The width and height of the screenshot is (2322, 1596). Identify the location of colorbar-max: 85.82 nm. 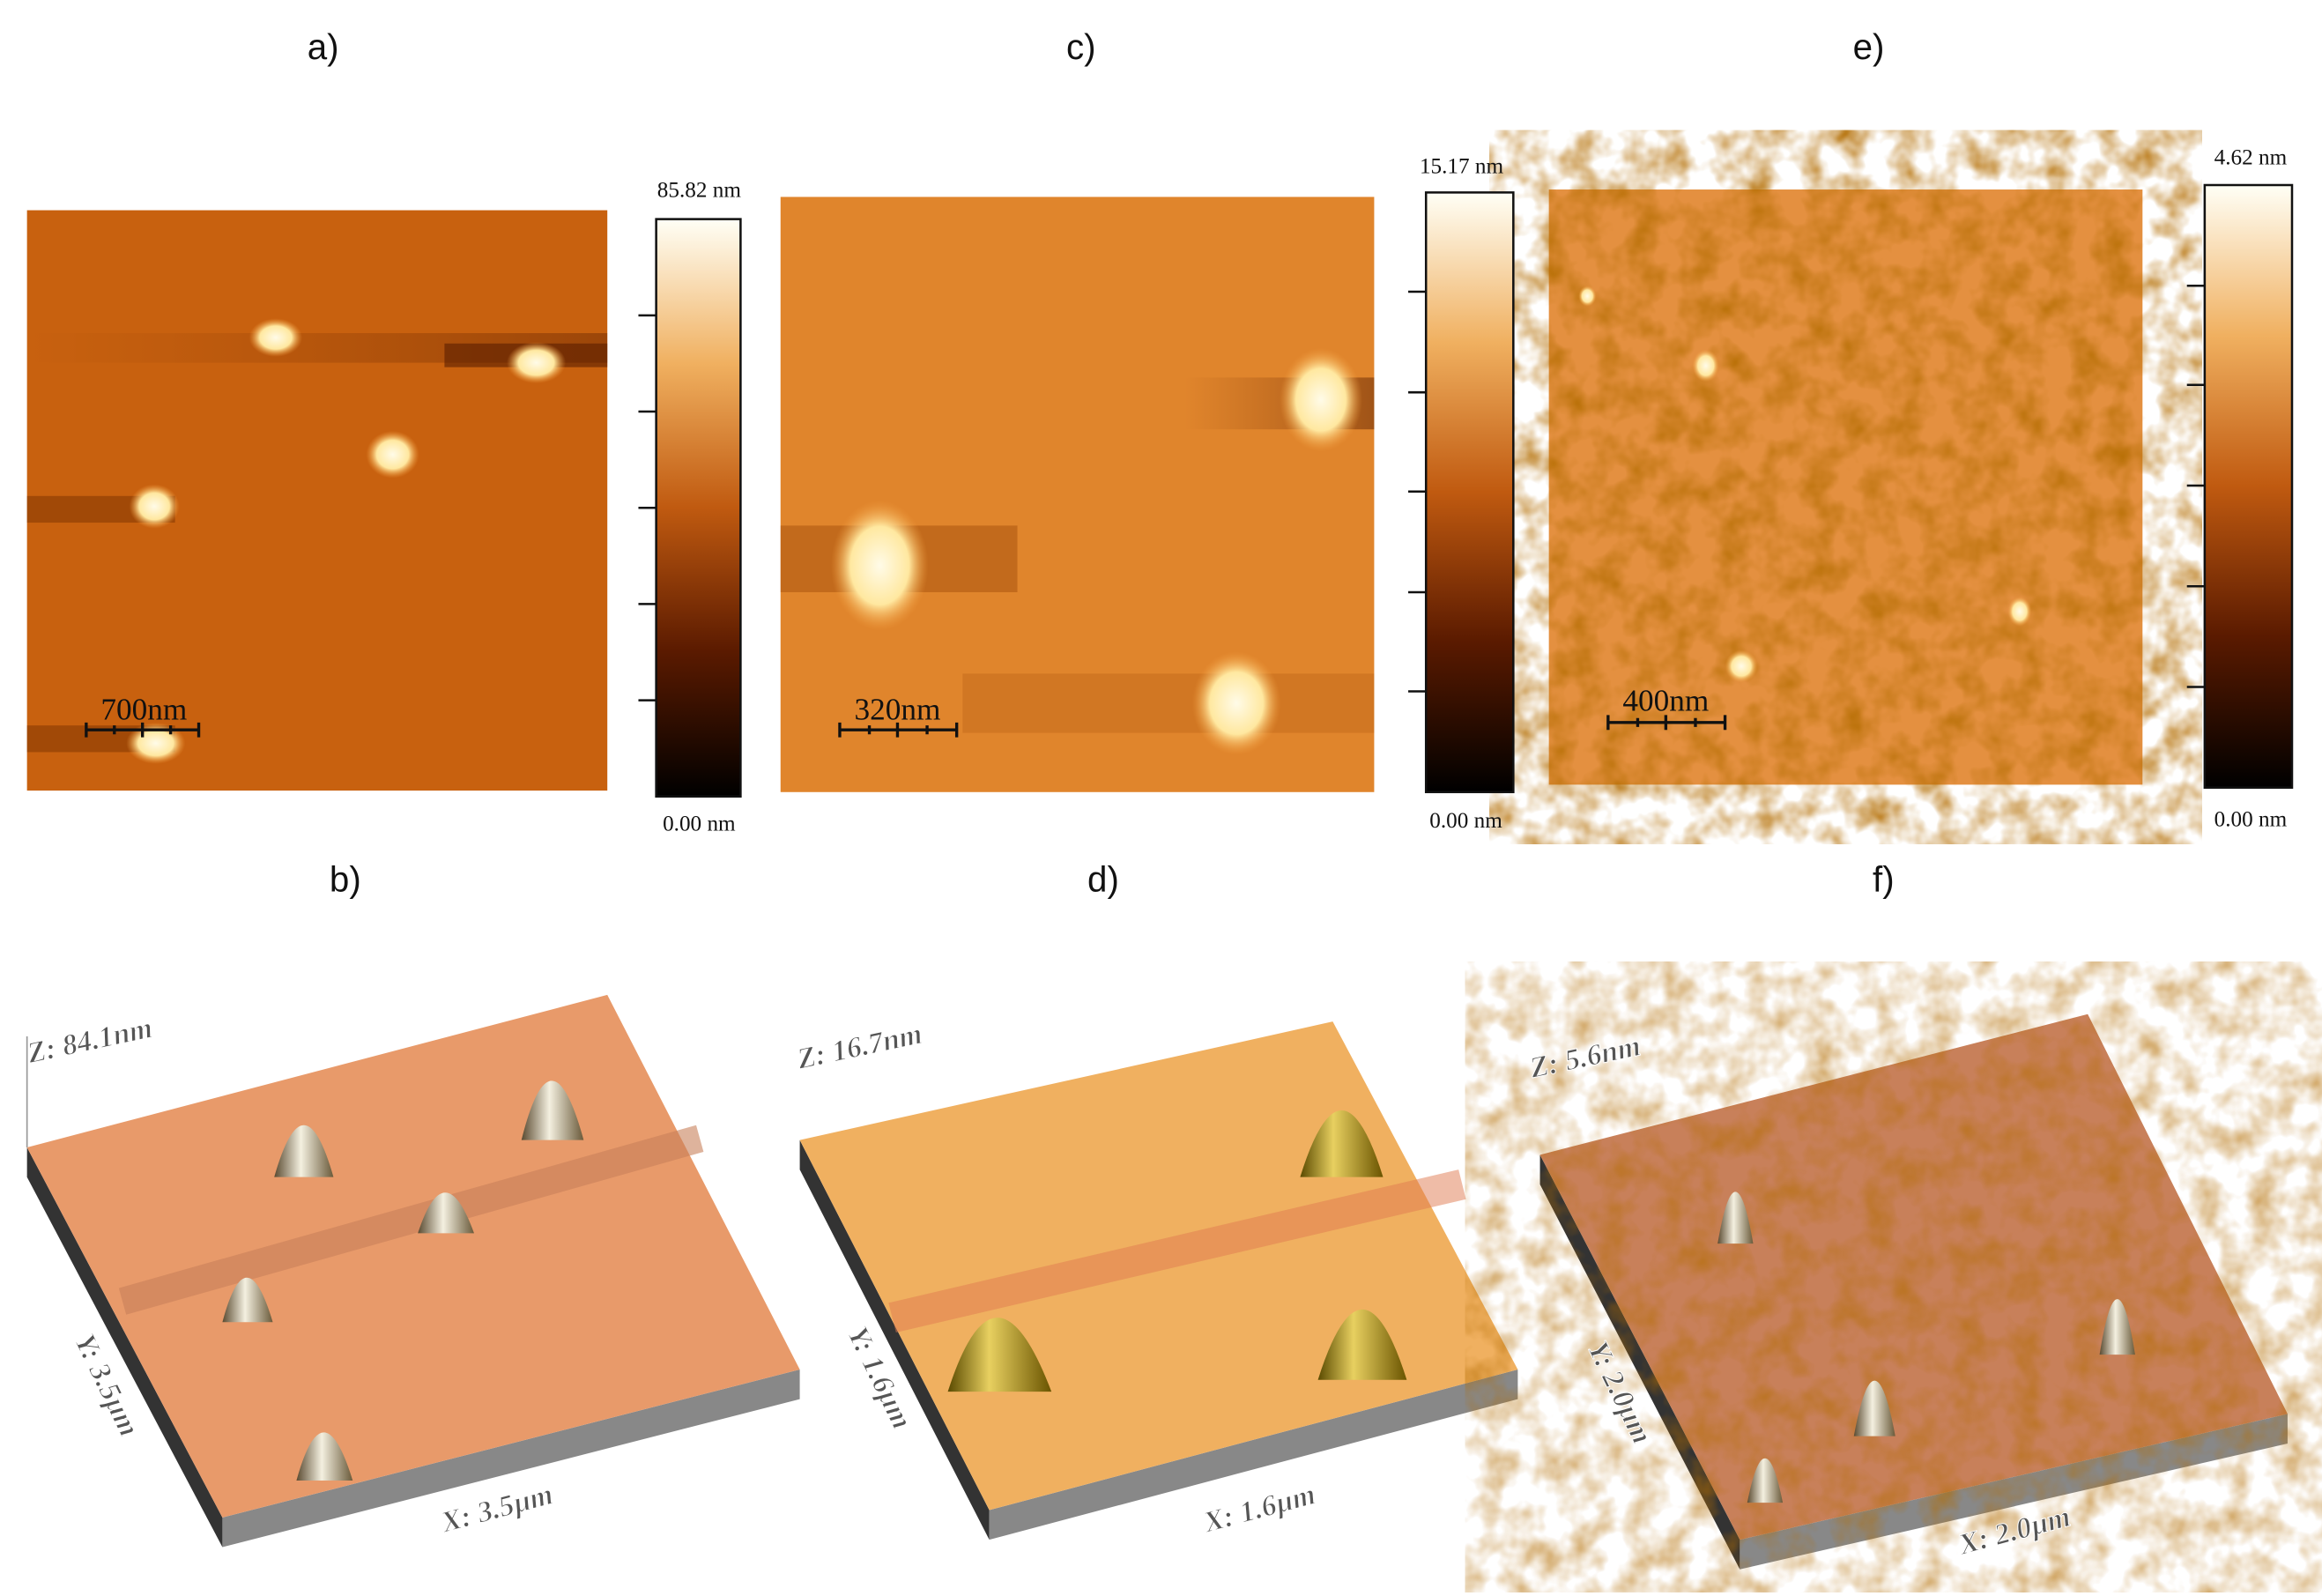
(699, 190).